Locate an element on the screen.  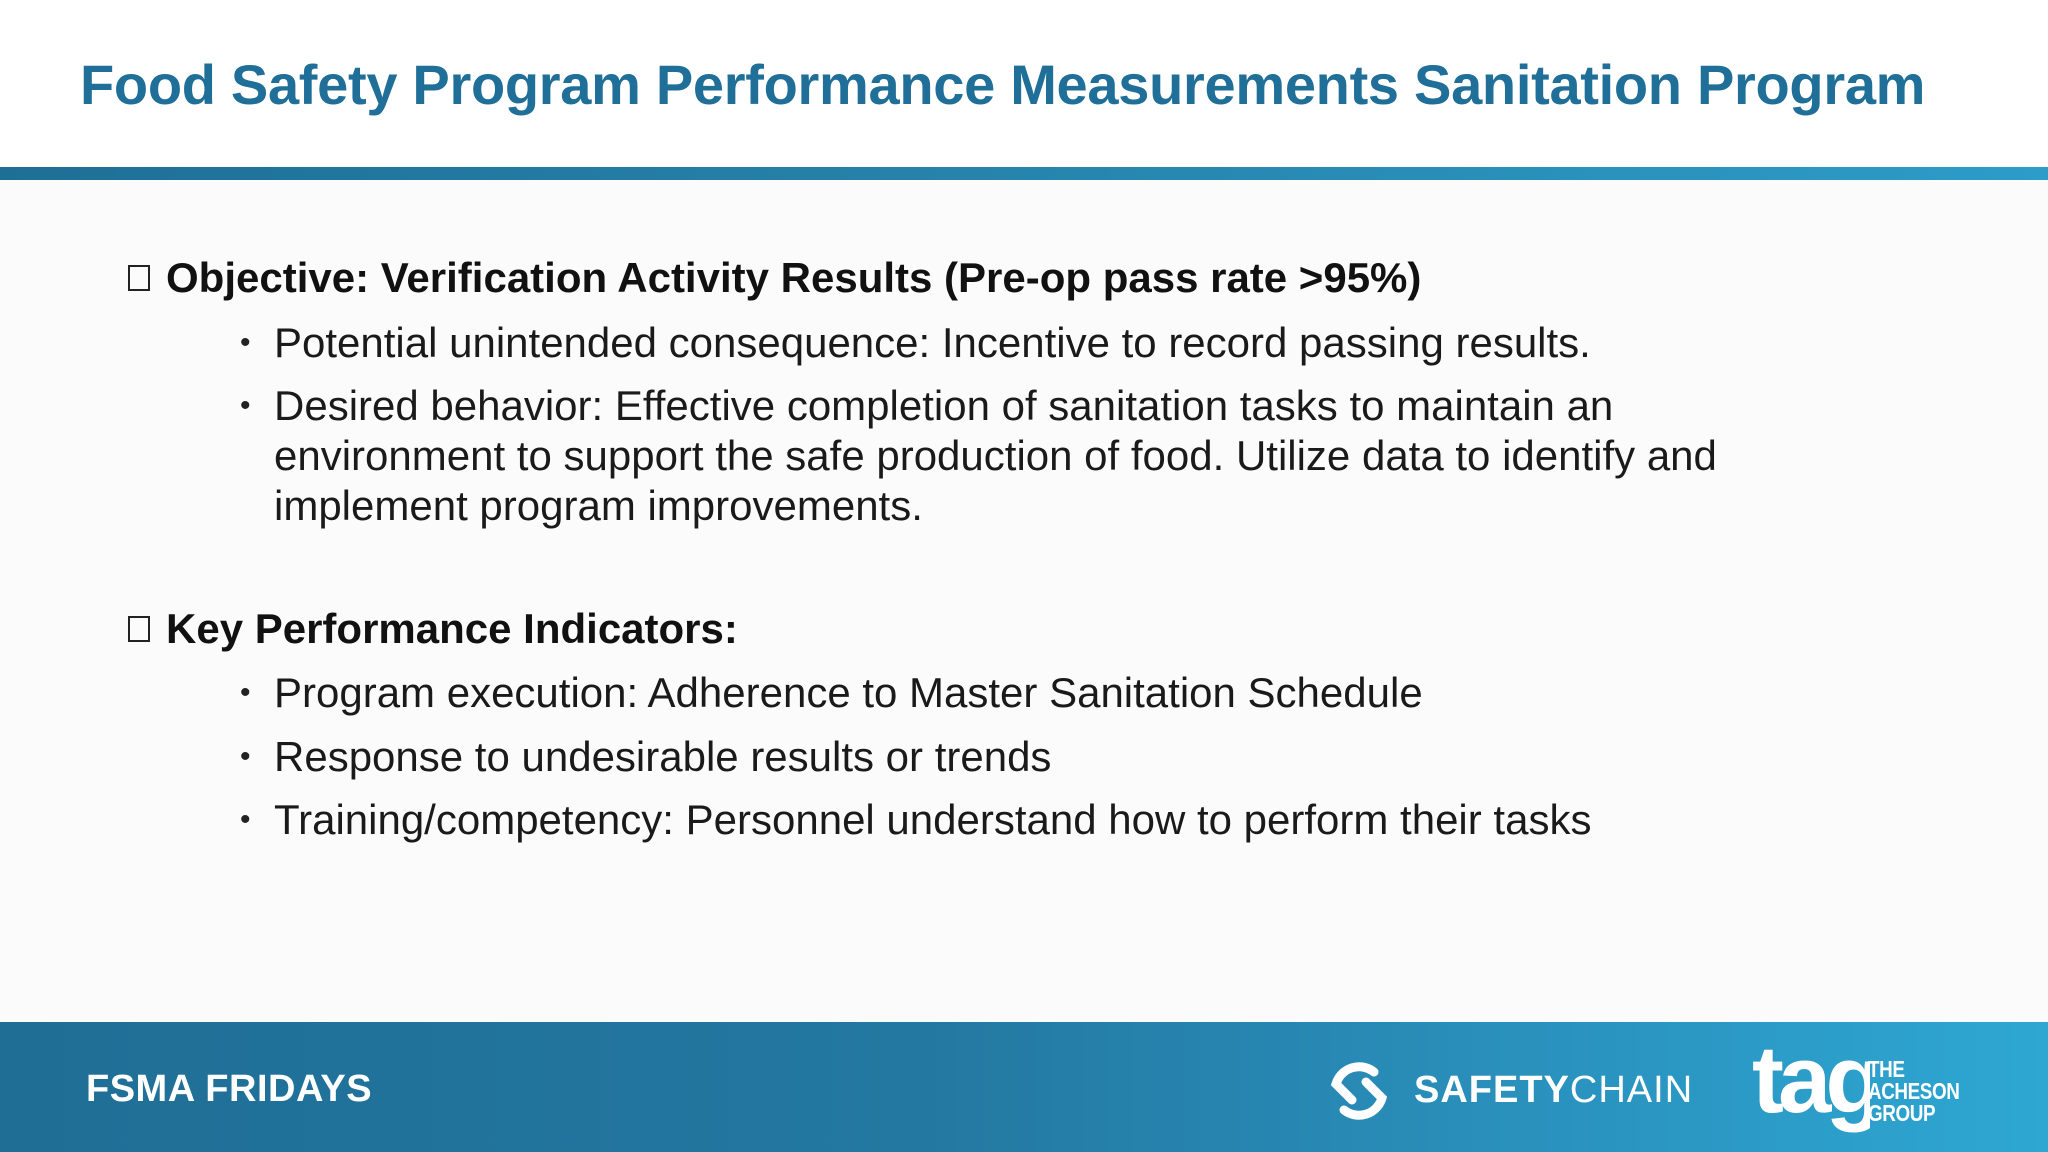
tag-logo-icon: tag is located at coordinates (1811, 1084).